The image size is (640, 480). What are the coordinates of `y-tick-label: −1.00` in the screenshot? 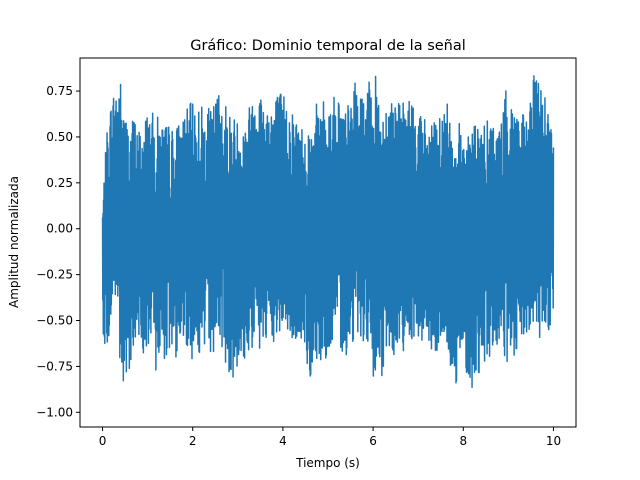 It's located at (54, 412).